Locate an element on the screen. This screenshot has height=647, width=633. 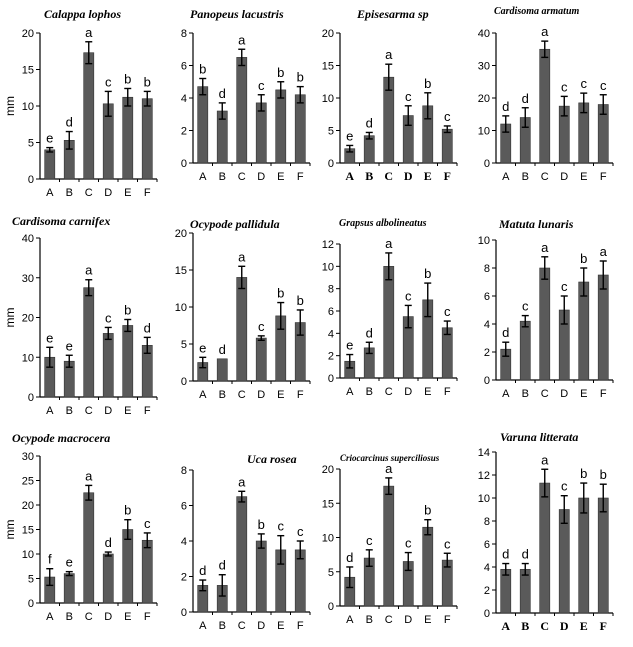
panel-3-x-label-D: D is located at coordinates (408, 176).